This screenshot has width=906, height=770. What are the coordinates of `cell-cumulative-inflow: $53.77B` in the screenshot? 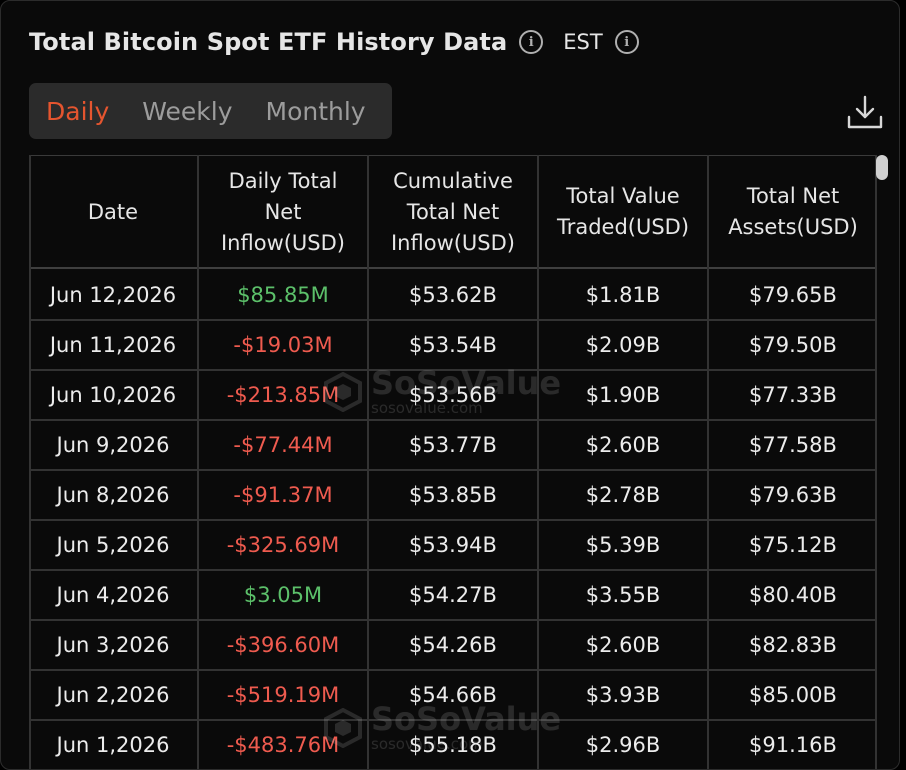 It's located at (453, 445).